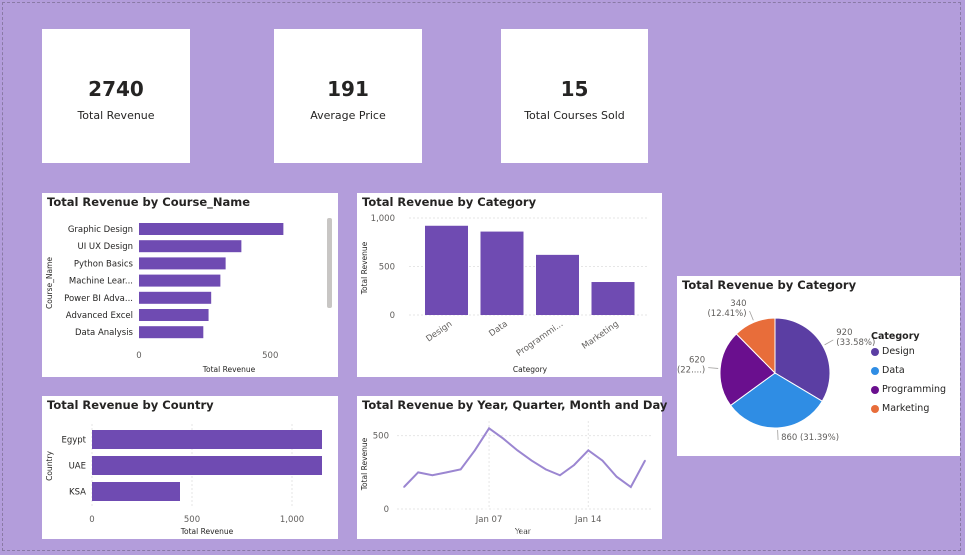 Image resolution: width=965 pixels, height=555 pixels. I want to click on kpi-label: Average Price, so click(348, 115).